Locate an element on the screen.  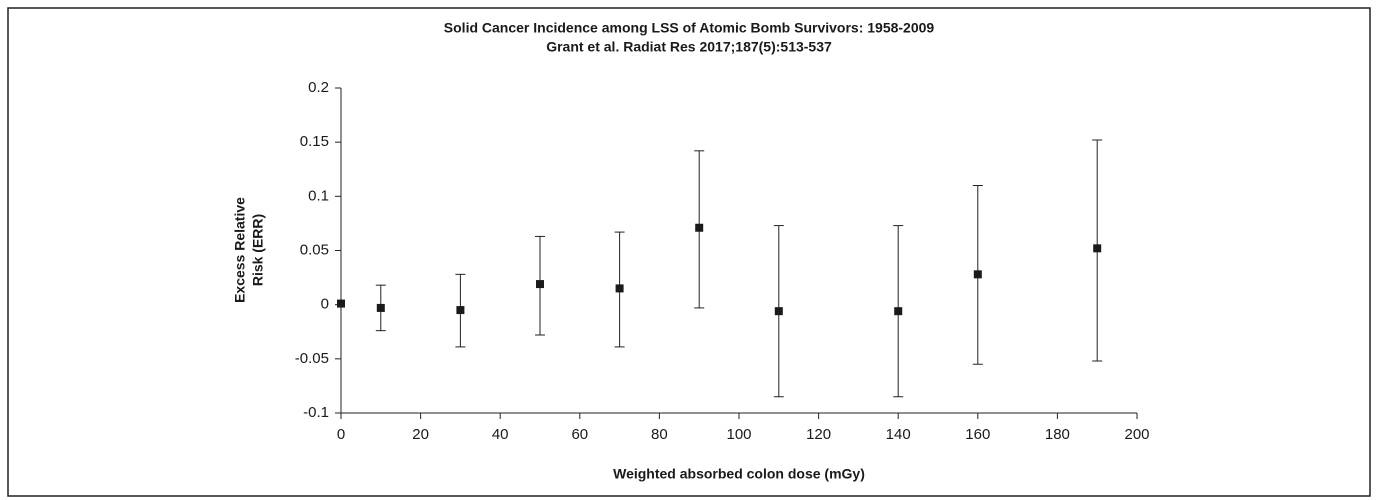
y-tick-label: 0.1 is located at coordinates (318, 195).